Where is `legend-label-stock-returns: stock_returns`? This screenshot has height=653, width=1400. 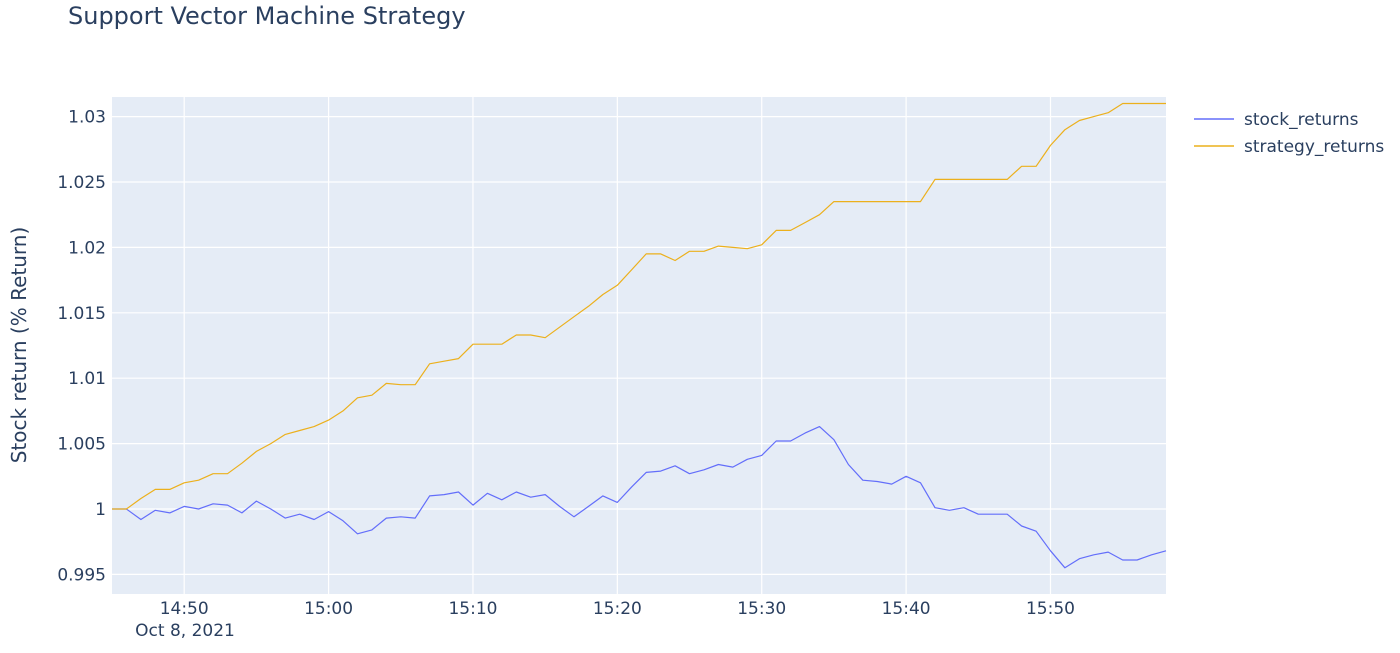 legend-label-stock-returns: stock_returns is located at coordinates (1301, 120).